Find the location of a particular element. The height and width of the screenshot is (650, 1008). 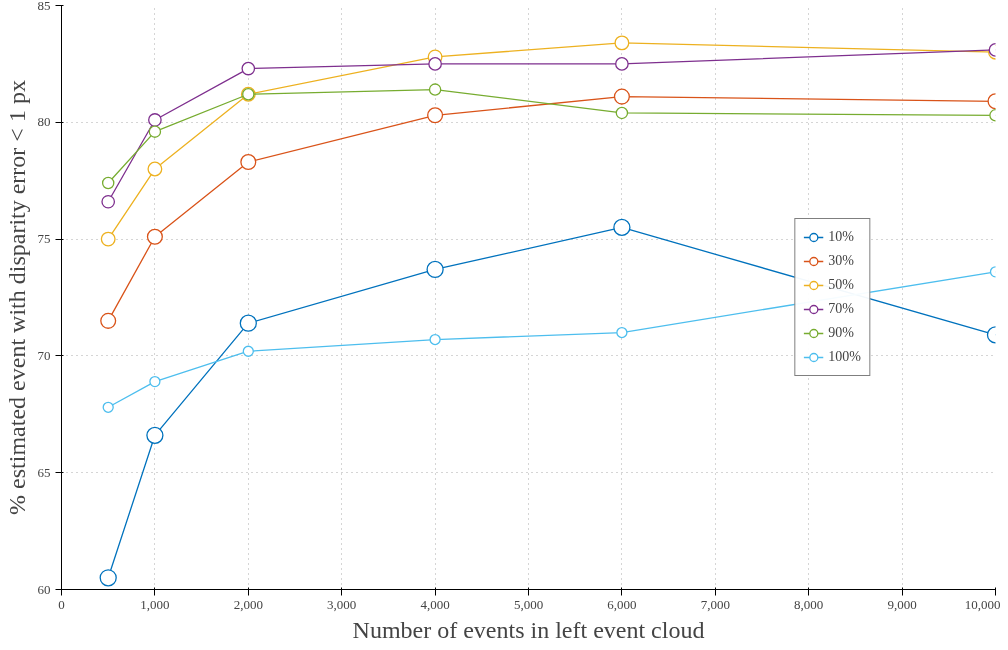

y-tick-label: 60 is located at coordinates (44, 589).